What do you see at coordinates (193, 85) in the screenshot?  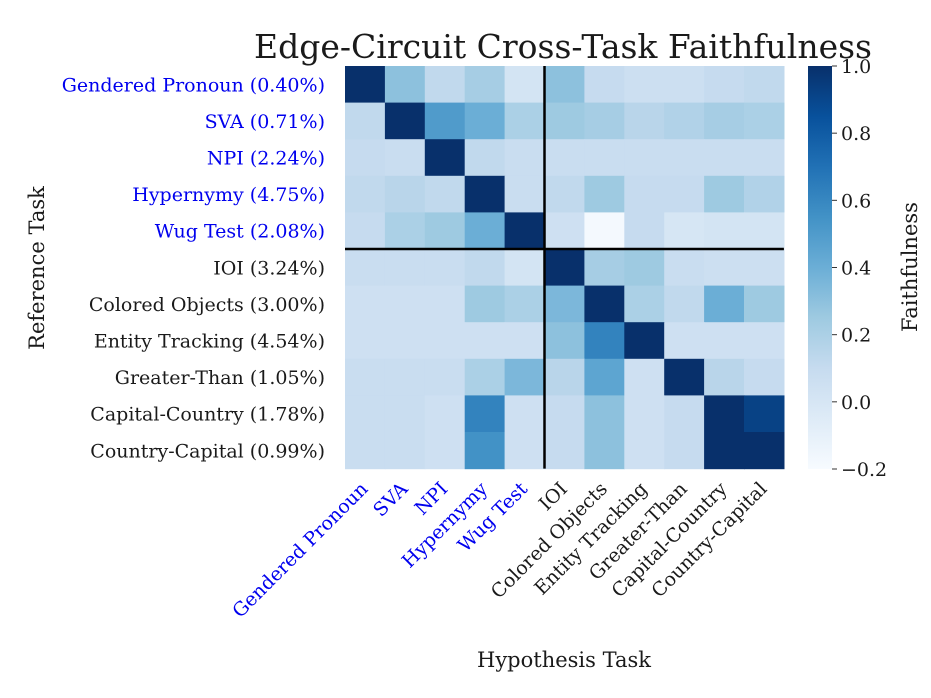 I see `y-tick-label: Gendered Pronoun (0.40%)` at bounding box center [193, 85].